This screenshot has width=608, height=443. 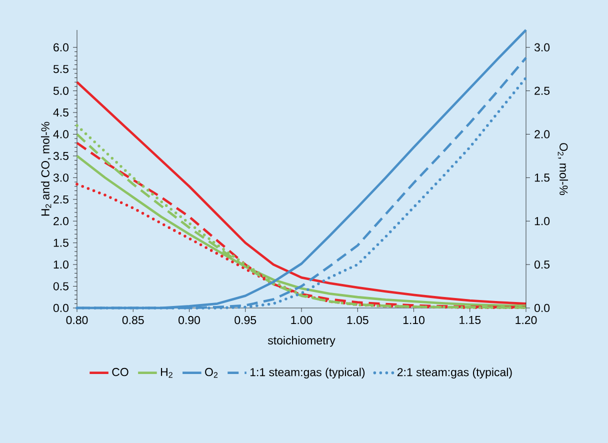 What do you see at coordinates (60, 69) in the screenshot?
I see `y-tick-label: 5.5` at bounding box center [60, 69].